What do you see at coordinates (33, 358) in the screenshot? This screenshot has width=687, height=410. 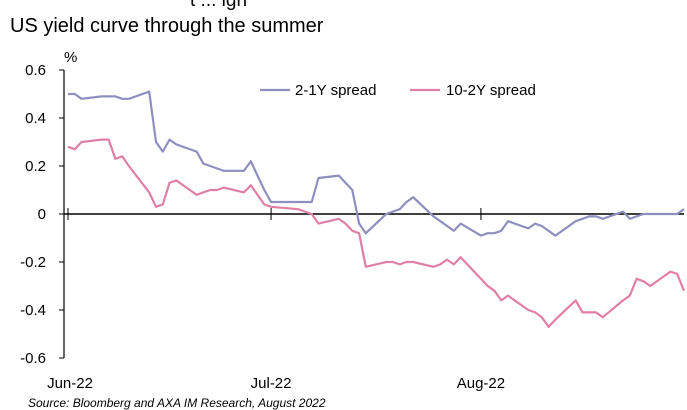 I see `y-tick-label: -0.6` at bounding box center [33, 358].